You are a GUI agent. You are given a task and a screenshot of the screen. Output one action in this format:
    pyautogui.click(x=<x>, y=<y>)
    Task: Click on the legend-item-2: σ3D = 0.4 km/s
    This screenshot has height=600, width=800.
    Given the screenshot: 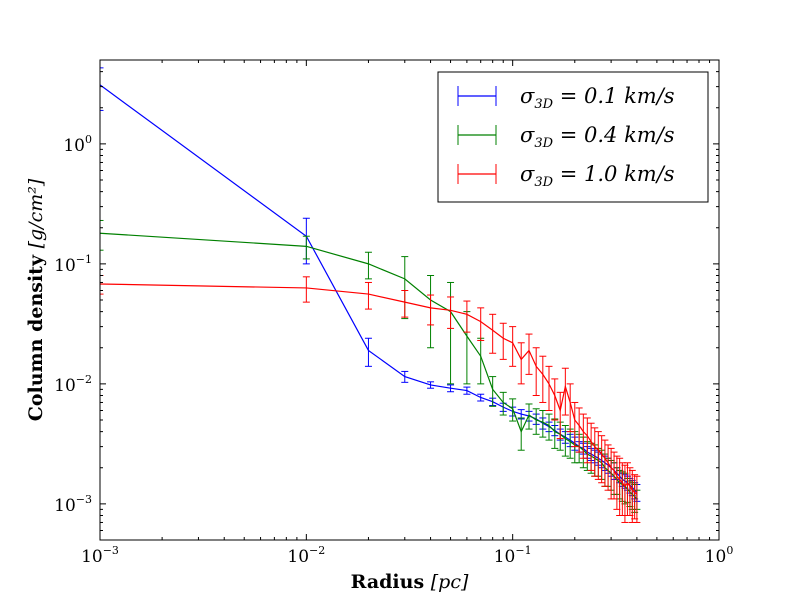 What is the action you would take?
    pyautogui.click(x=566, y=137)
    